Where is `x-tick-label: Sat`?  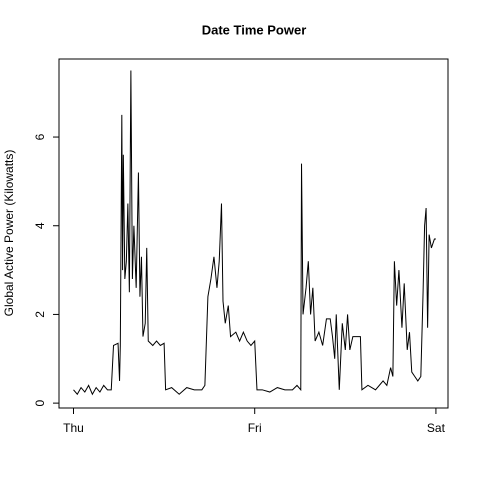 x-tick-label: Sat is located at coordinates (436, 428).